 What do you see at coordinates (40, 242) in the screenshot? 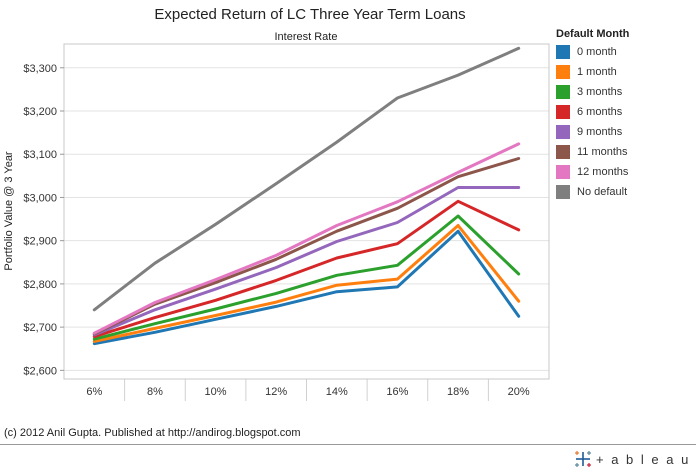
I see `y-tick-label-3: $2,900` at bounding box center [40, 242].